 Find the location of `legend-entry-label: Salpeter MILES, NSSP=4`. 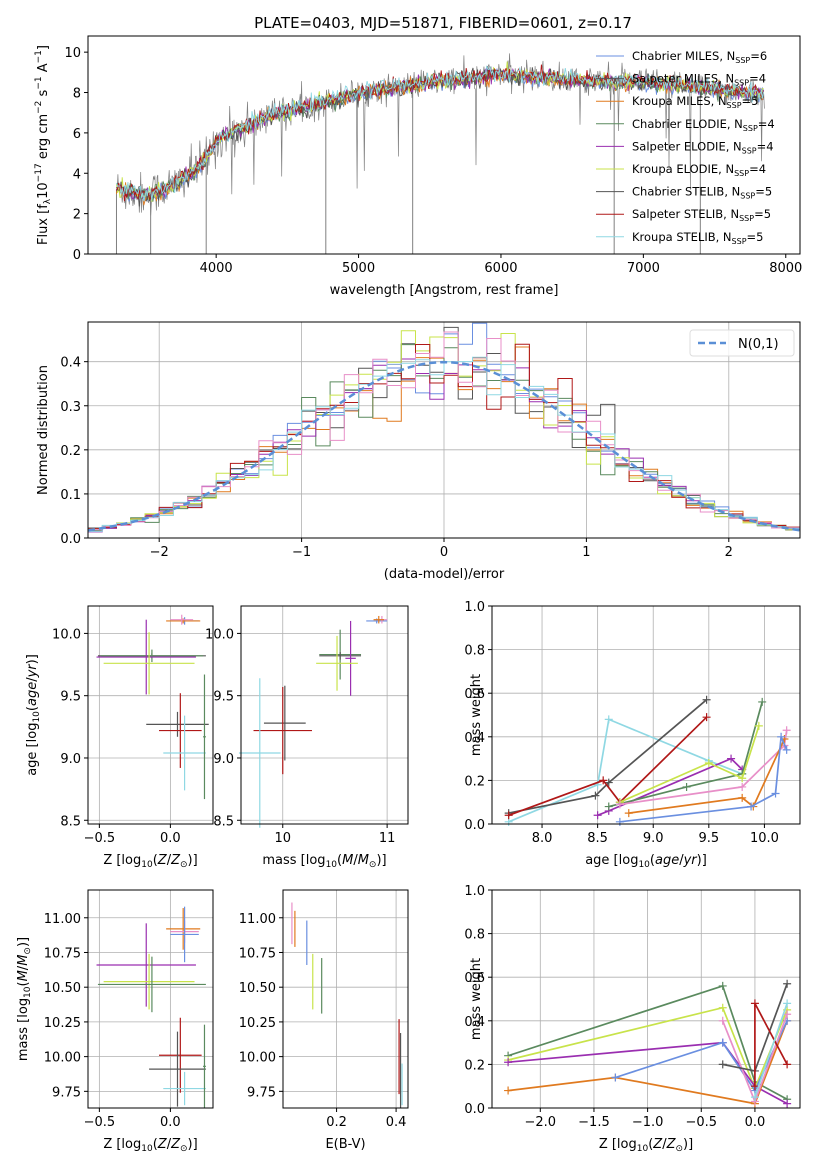

legend-entry-label: Salpeter MILES, NSSP=4 is located at coordinates (699, 80).